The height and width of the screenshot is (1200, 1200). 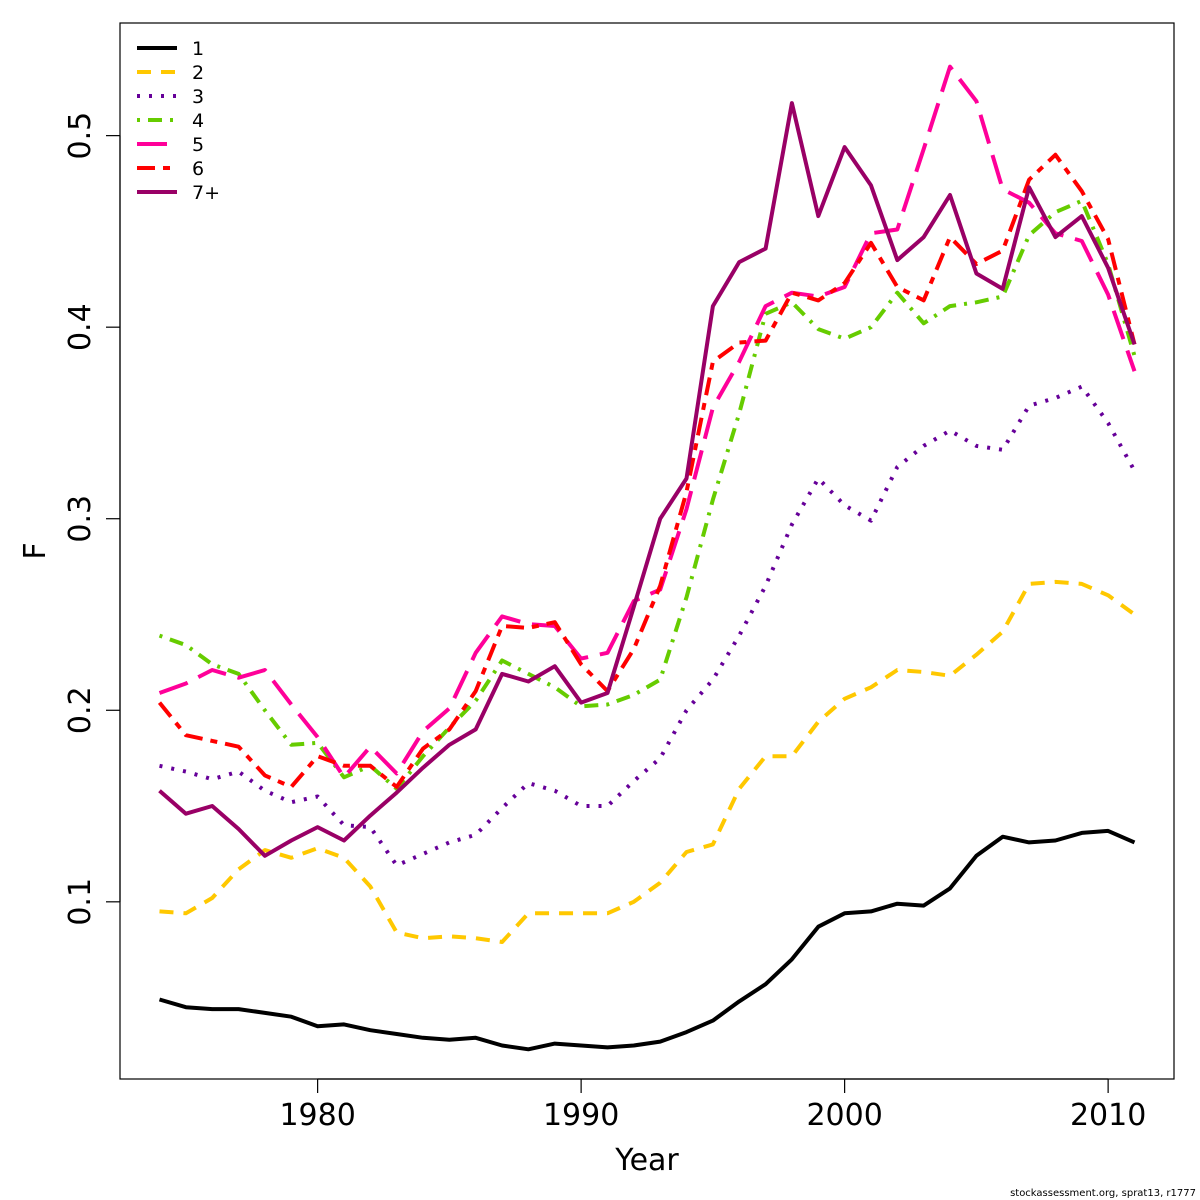 I want to click on legend-label-2: 2, so click(x=198, y=73).